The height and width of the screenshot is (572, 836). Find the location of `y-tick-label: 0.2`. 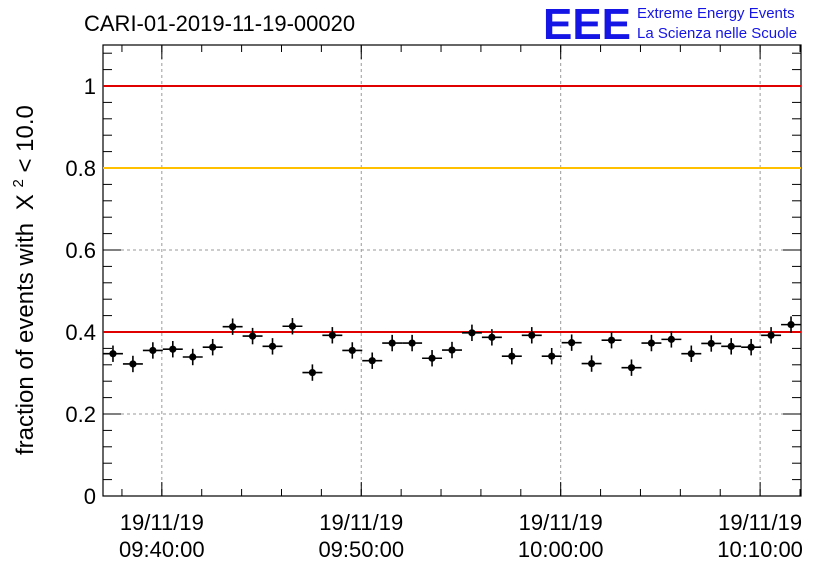

y-tick-label: 0.2 is located at coordinates (80, 414).